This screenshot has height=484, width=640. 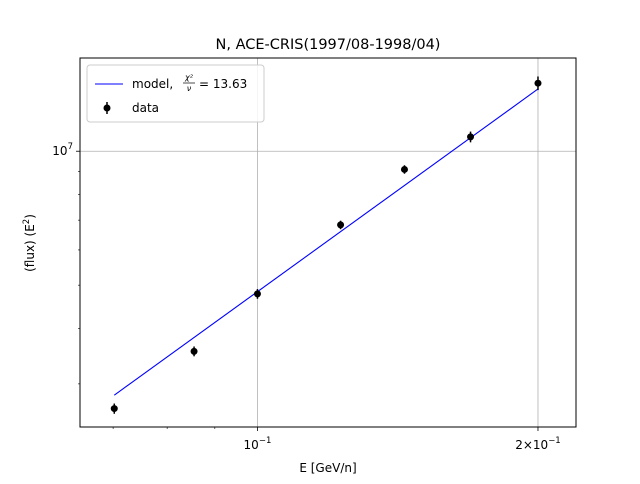 What do you see at coordinates (189, 77) in the screenshot?
I see `legend-chi-numerator: χ²` at bounding box center [189, 77].